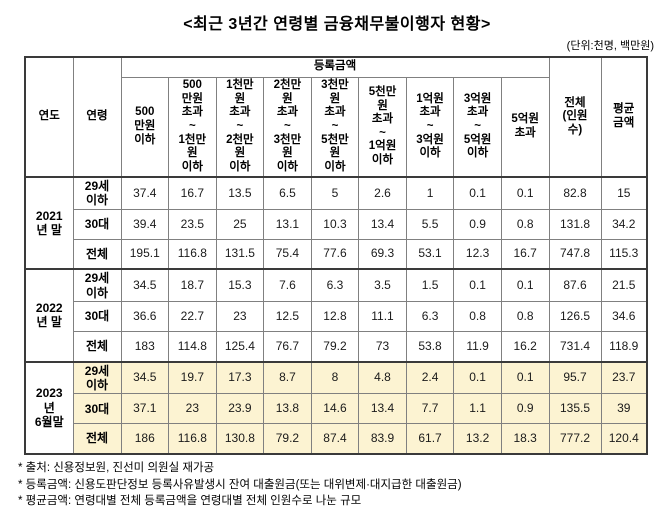 This screenshot has width=670, height=511. What do you see at coordinates (49, 222) in the screenshot?
I see `year-cell: 2021 년 말` at bounding box center [49, 222].